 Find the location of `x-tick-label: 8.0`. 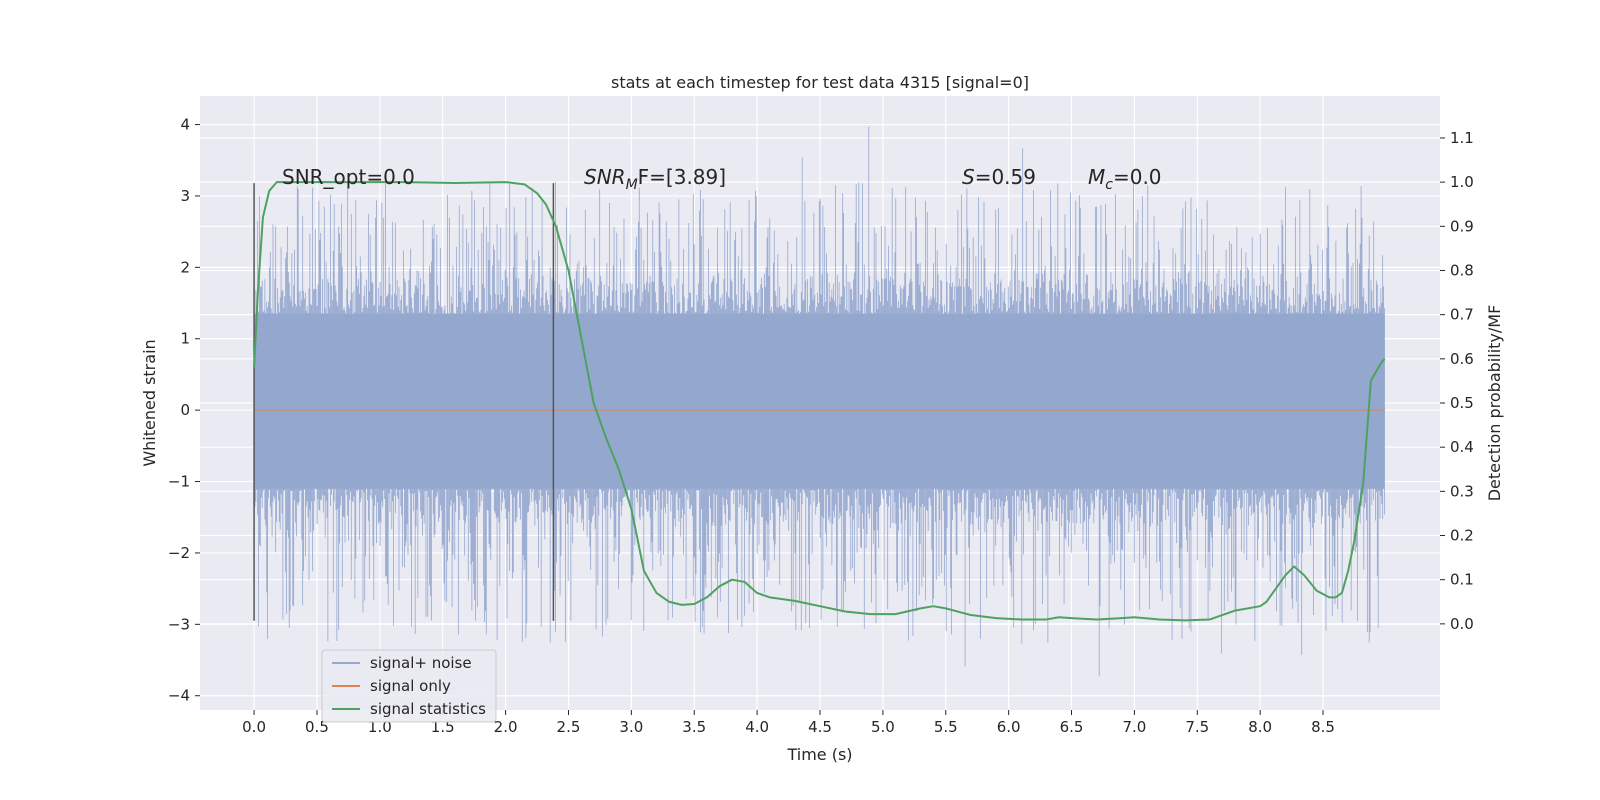

x-tick-label: 8.0 is located at coordinates (1260, 727).